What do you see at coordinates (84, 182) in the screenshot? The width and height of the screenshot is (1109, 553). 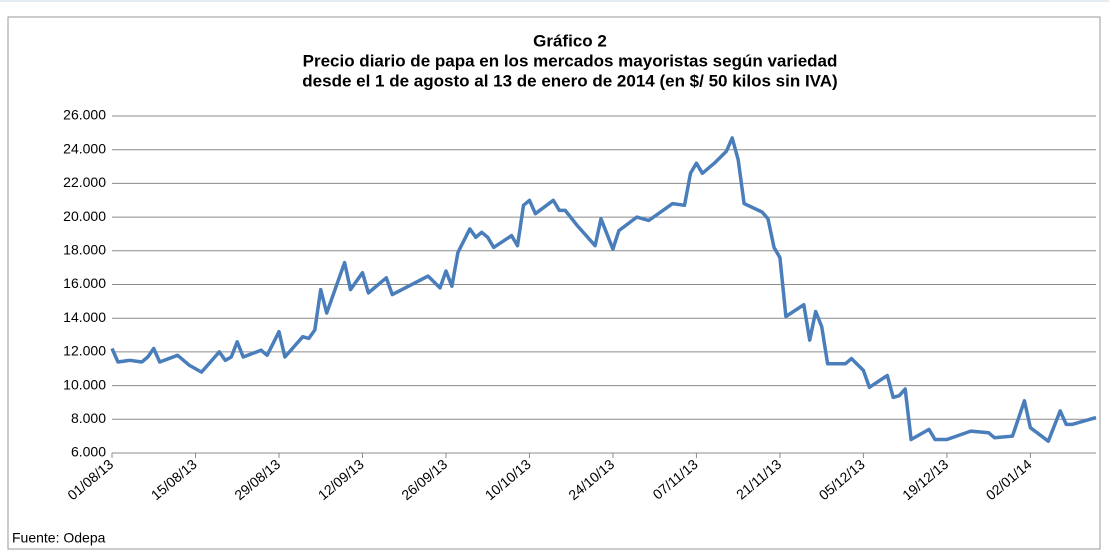 I see `y-tick-label: 22.000` at bounding box center [84, 182].